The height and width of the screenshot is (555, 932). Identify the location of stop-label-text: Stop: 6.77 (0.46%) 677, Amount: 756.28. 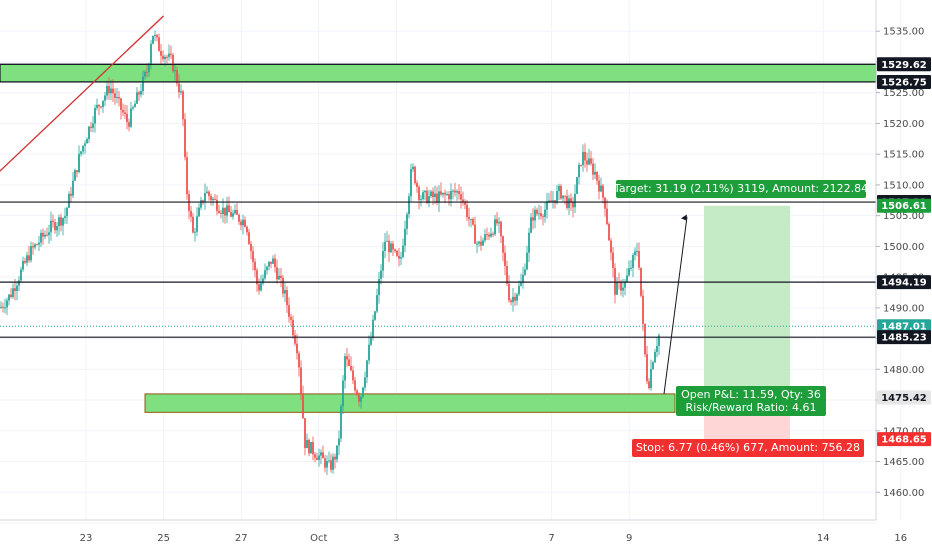
(748, 447).